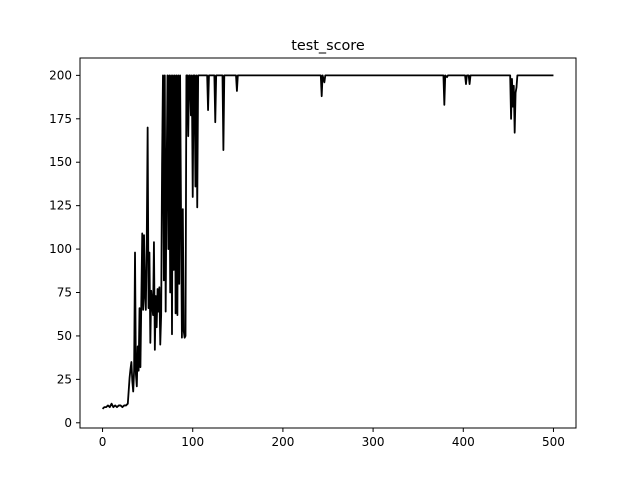 Image resolution: width=640 pixels, height=480 pixels. What do you see at coordinates (332, 438) in the screenshot?
I see `x-axis: 0 100 200 300 400 500` at bounding box center [332, 438].